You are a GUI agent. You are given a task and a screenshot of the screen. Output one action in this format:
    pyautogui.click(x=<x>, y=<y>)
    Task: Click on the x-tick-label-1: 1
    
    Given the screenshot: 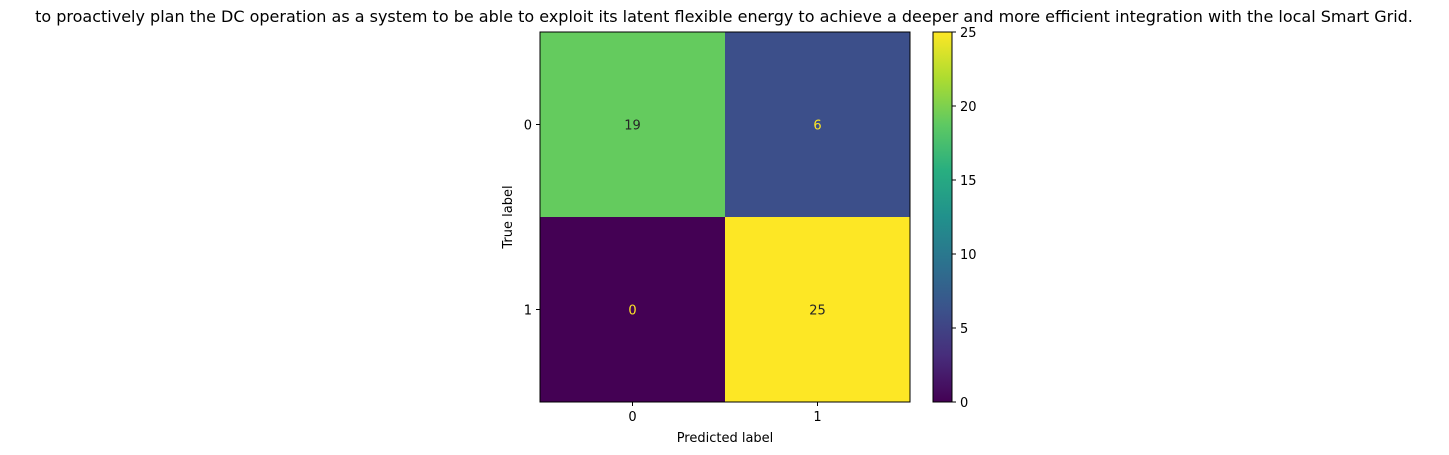 What is the action you would take?
    pyautogui.click(x=817, y=417)
    